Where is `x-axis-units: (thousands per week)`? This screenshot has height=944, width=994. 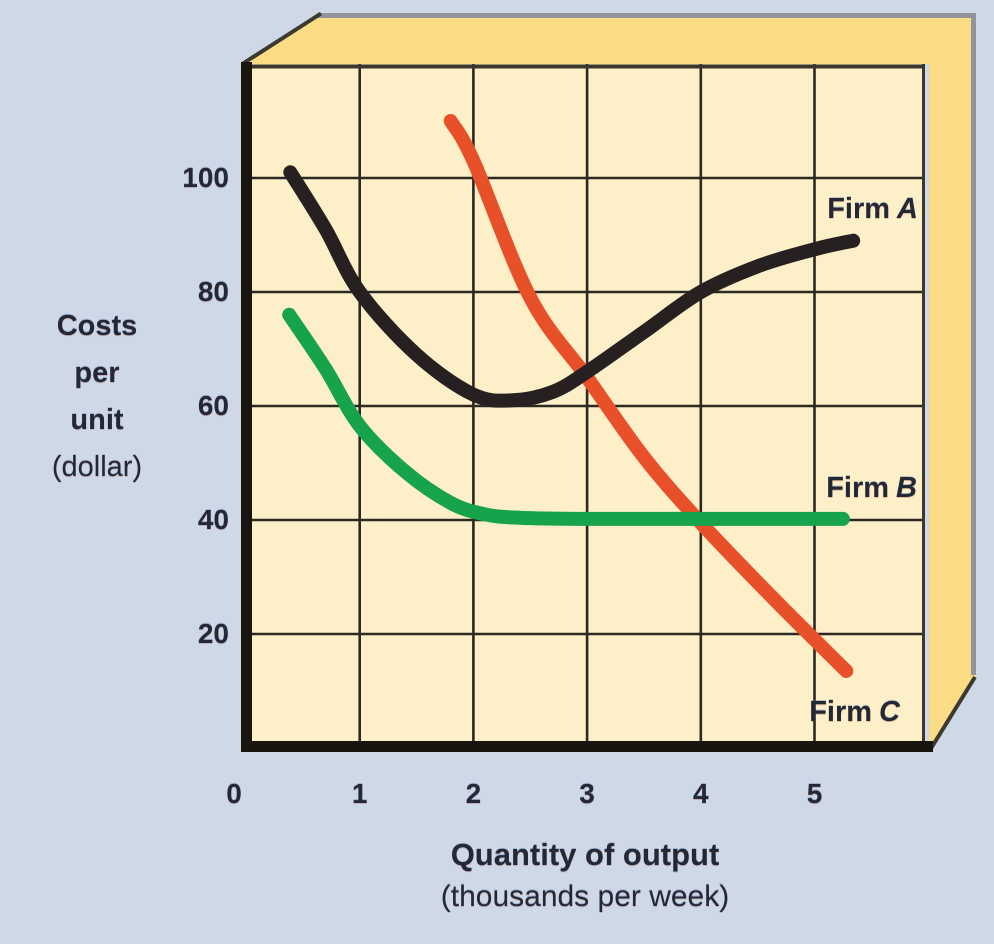
x-axis-units: (thousands per week) is located at coordinates (585, 896).